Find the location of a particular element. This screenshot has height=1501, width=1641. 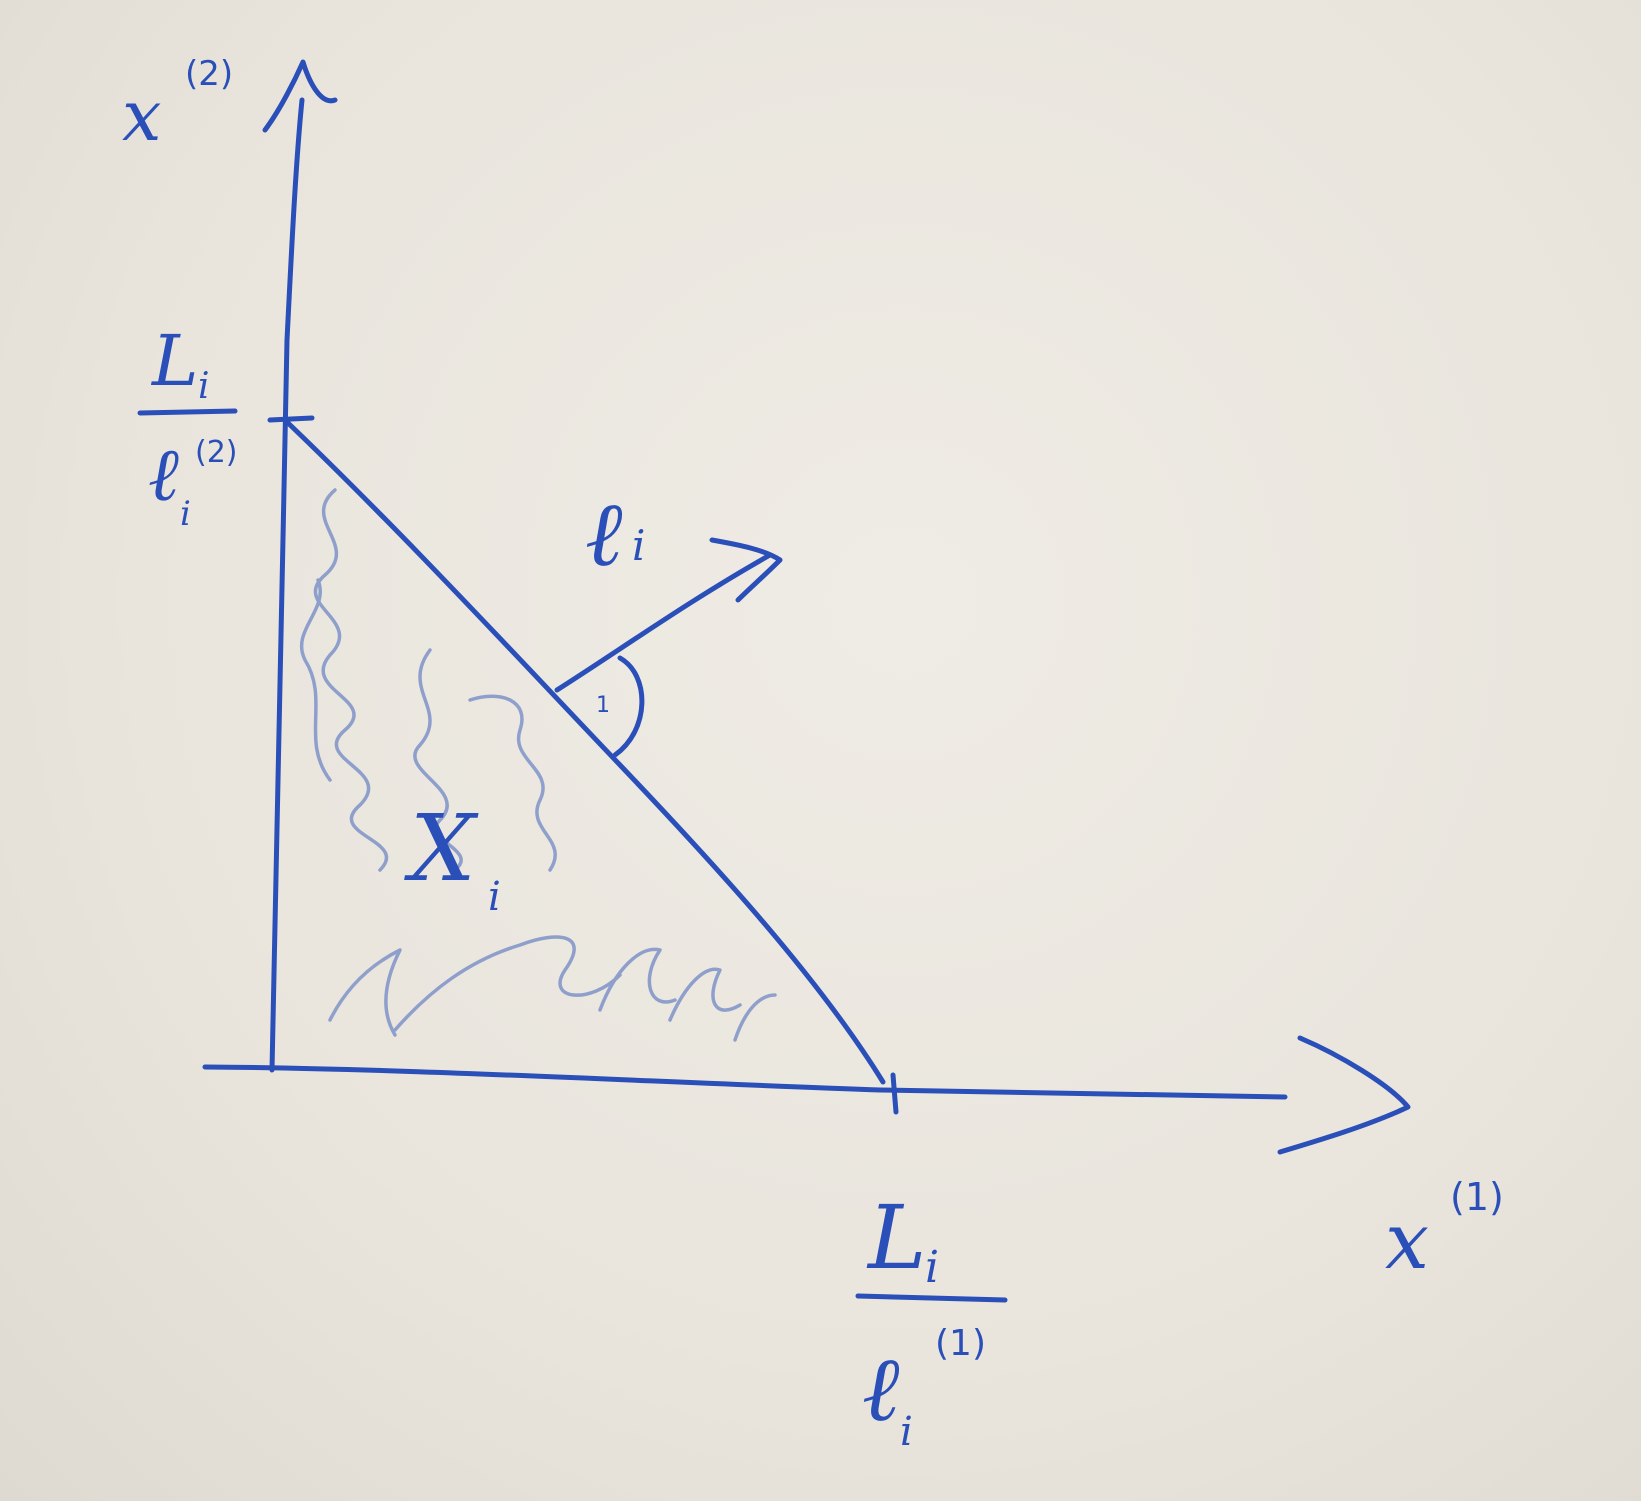

normal-vector-arrowhead is located at coordinates (746, 570).